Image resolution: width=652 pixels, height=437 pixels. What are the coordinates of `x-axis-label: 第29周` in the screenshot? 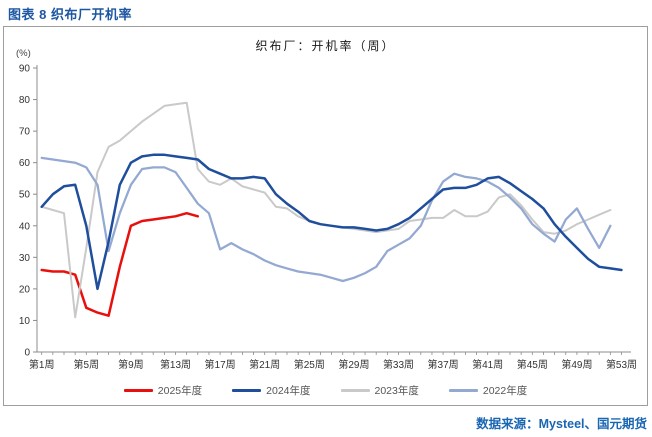 It's located at (353, 364).